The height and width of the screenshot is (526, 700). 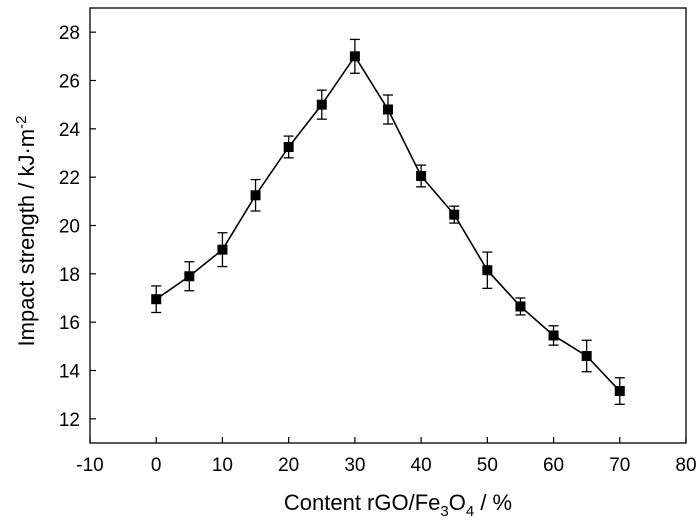 What do you see at coordinates (69, 178) in the screenshot?
I see `y-tick-label: 22` at bounding box center [69, 178].